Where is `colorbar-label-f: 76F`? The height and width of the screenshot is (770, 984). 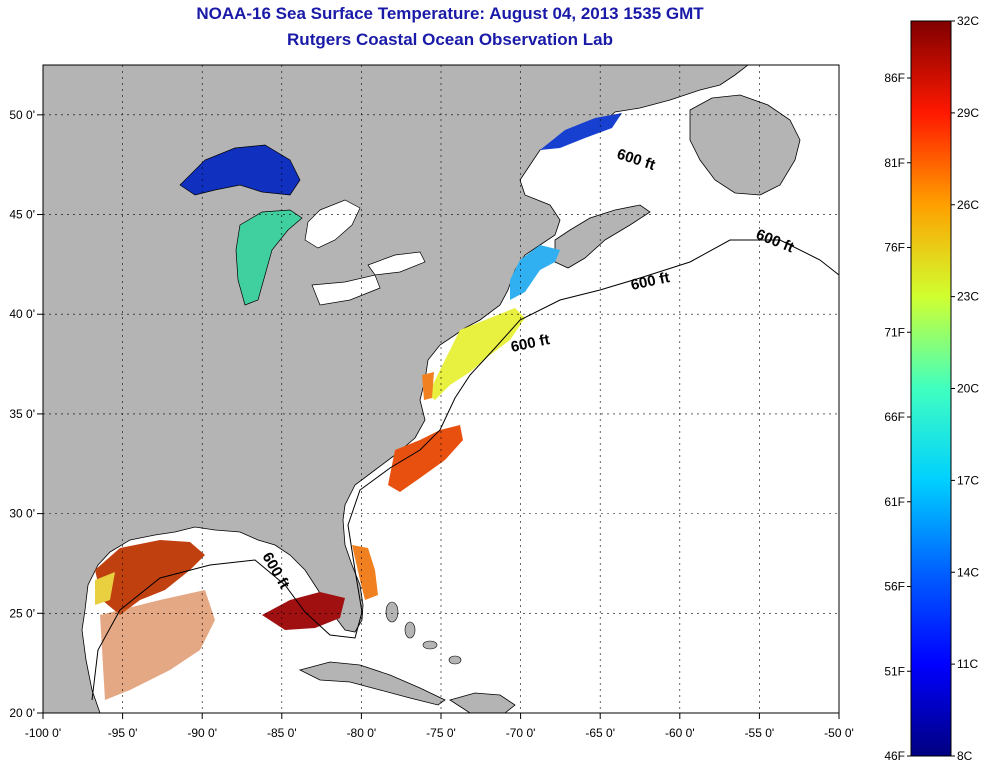
colorbar-label-f: 76F is located at coordinates (894, 248).